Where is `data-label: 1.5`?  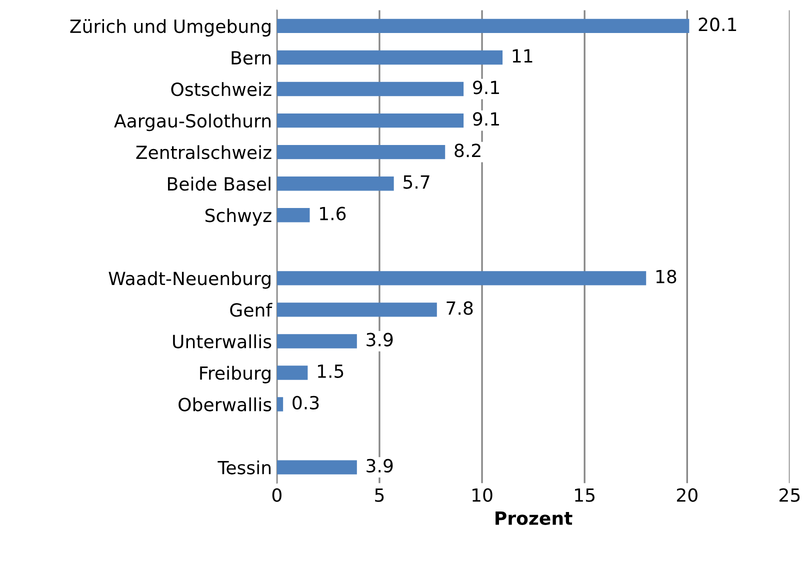
data-label: 1.5 is located at coordinates (331, 371).